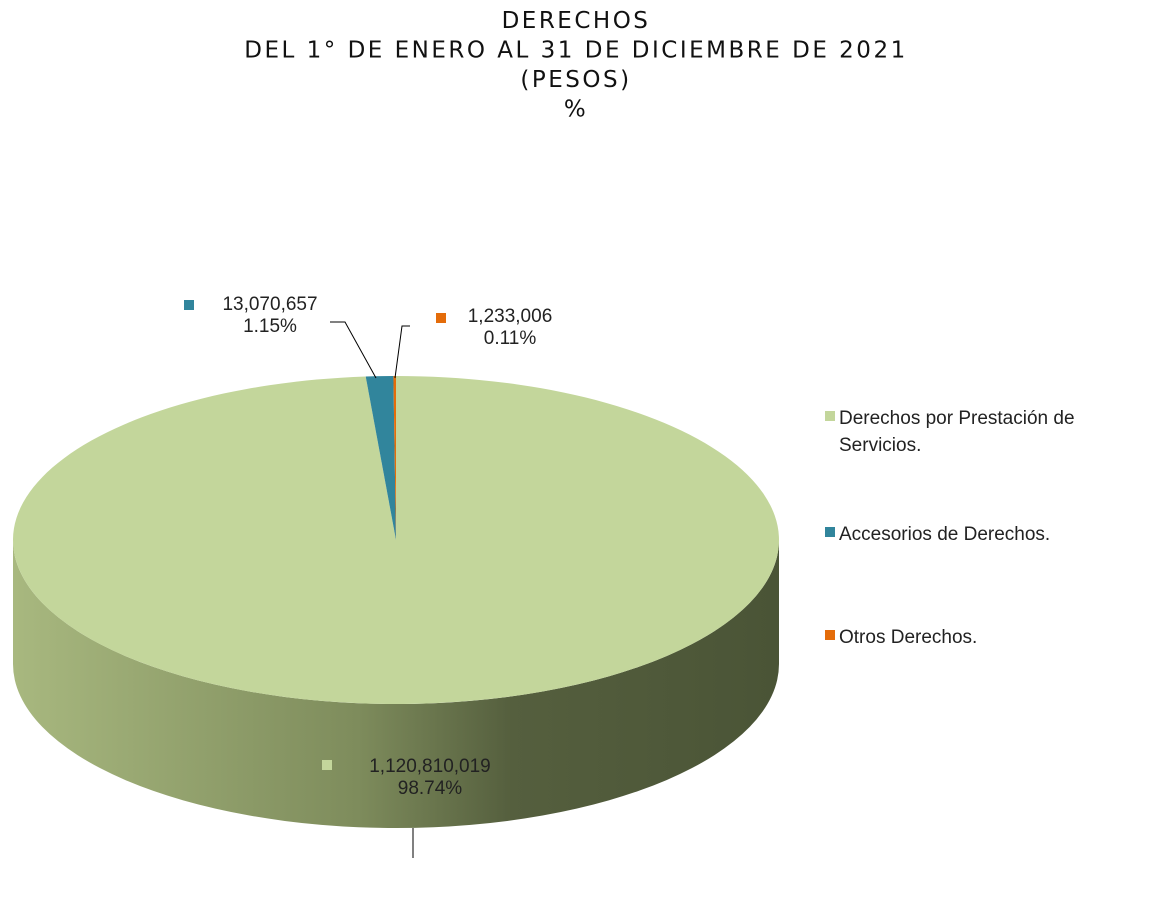 The image size is (1152, 920). What do you see at coordinates (945, 534) in the screenshot?
I see `legend-label: Accesorios de Derechos.` at bounding box center [945, 534].